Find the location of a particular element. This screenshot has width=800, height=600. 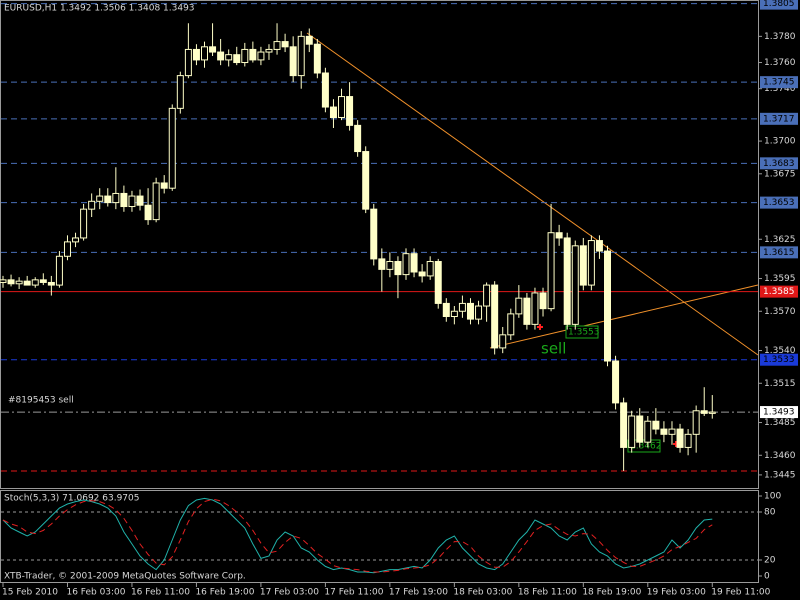

indicator-title: Stoch(5,3,3) 71.0692 63.9705 is located at coordinates (71, 499).